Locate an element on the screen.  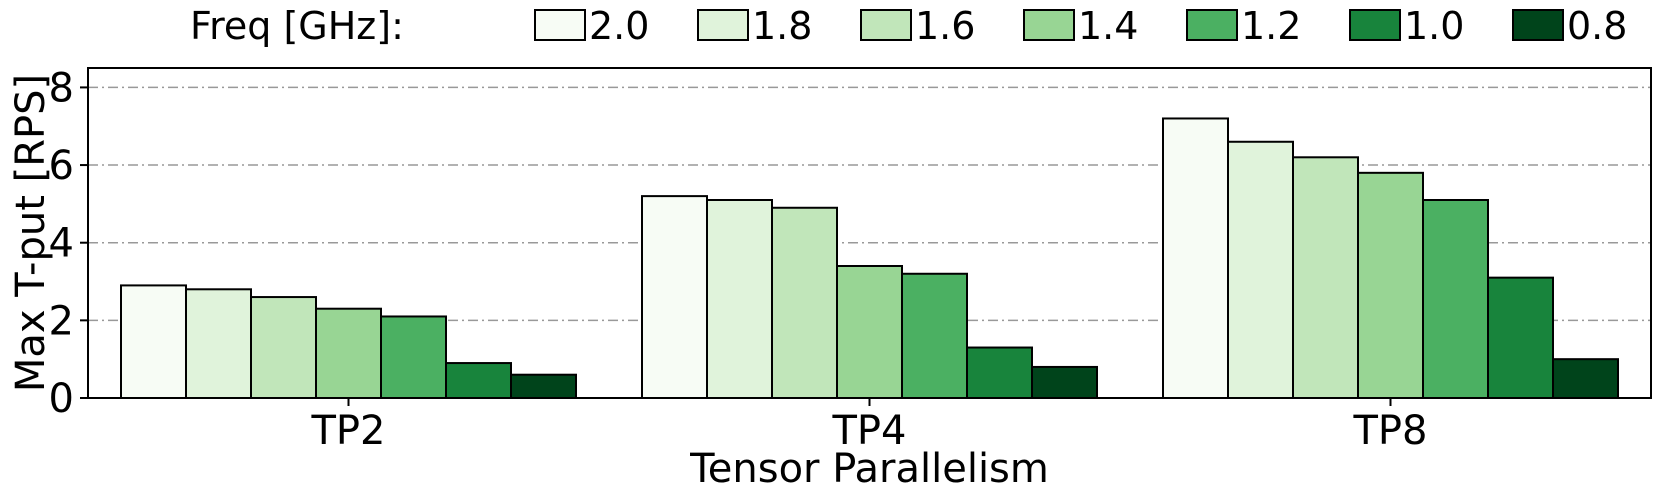
x-axis-ticks: TP2 TP4 TP8 is located at coordinates (869, 426).